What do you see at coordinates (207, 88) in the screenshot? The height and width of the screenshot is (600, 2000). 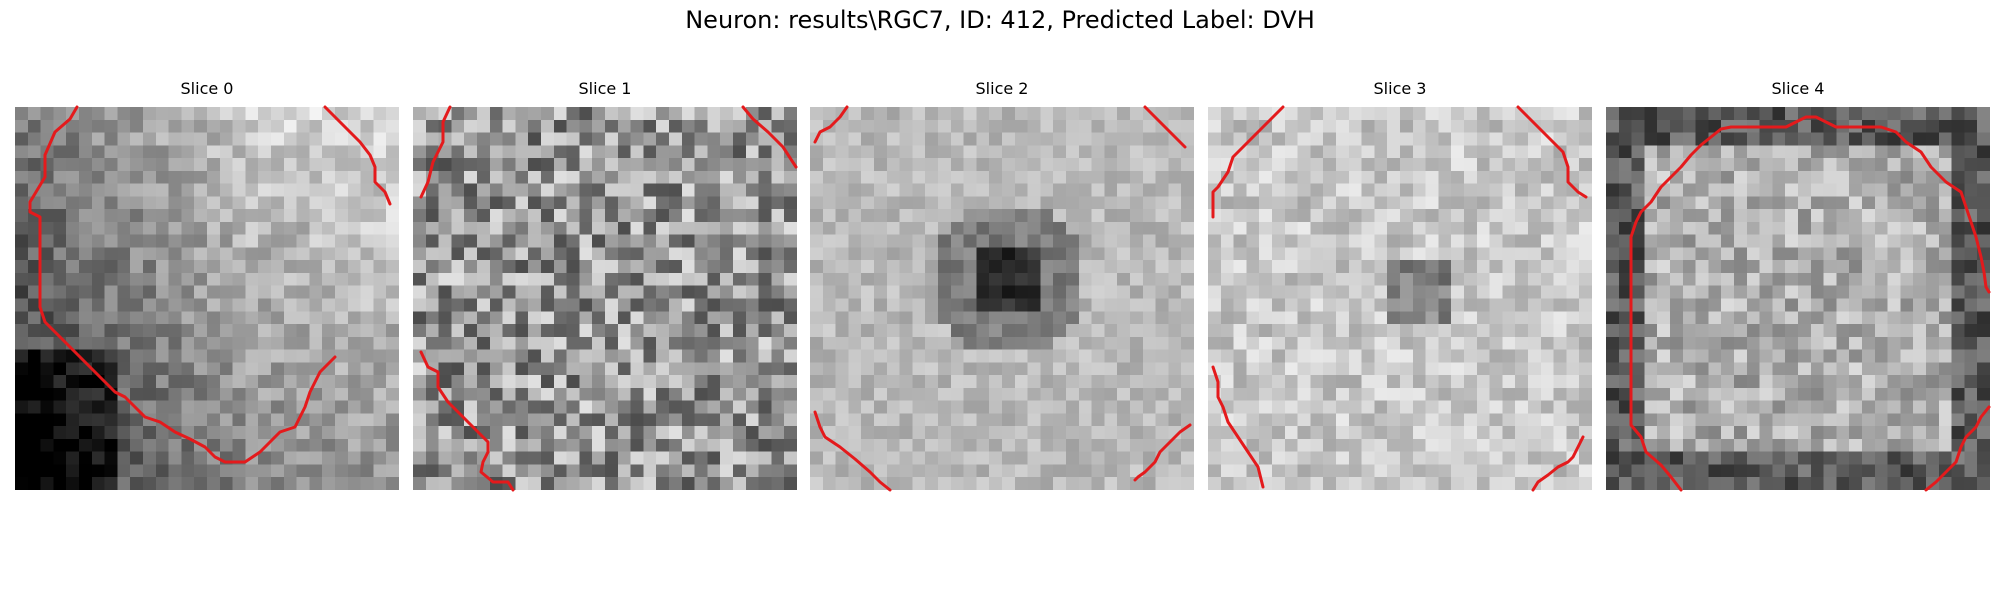 I see `slice-title: Slice 0` at bounding box center [207, 88].